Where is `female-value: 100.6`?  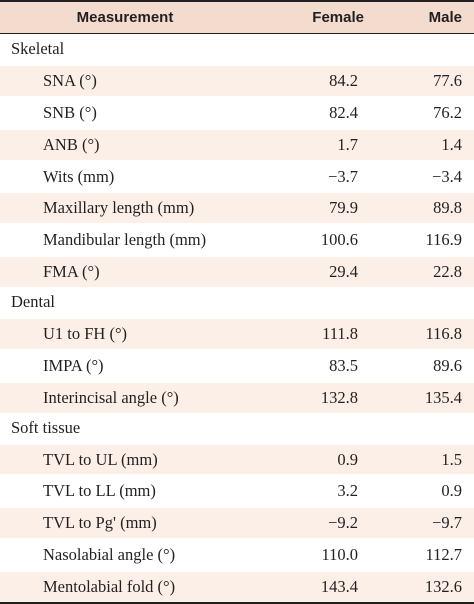 female-value: 100.6 is located at coordinates (310, 240).